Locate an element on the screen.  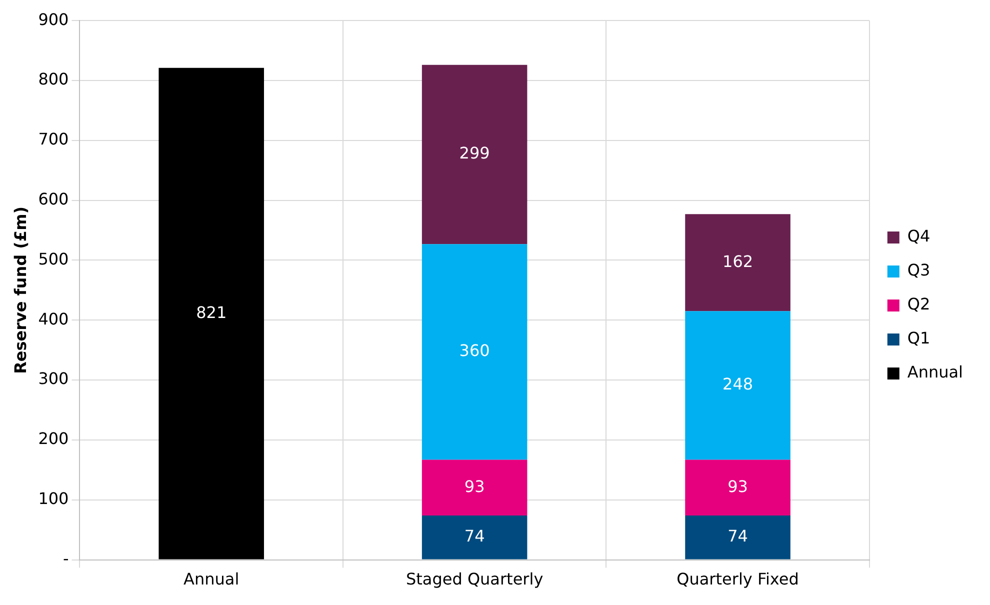
data-label: 162 is located at coordinates (738, 261).